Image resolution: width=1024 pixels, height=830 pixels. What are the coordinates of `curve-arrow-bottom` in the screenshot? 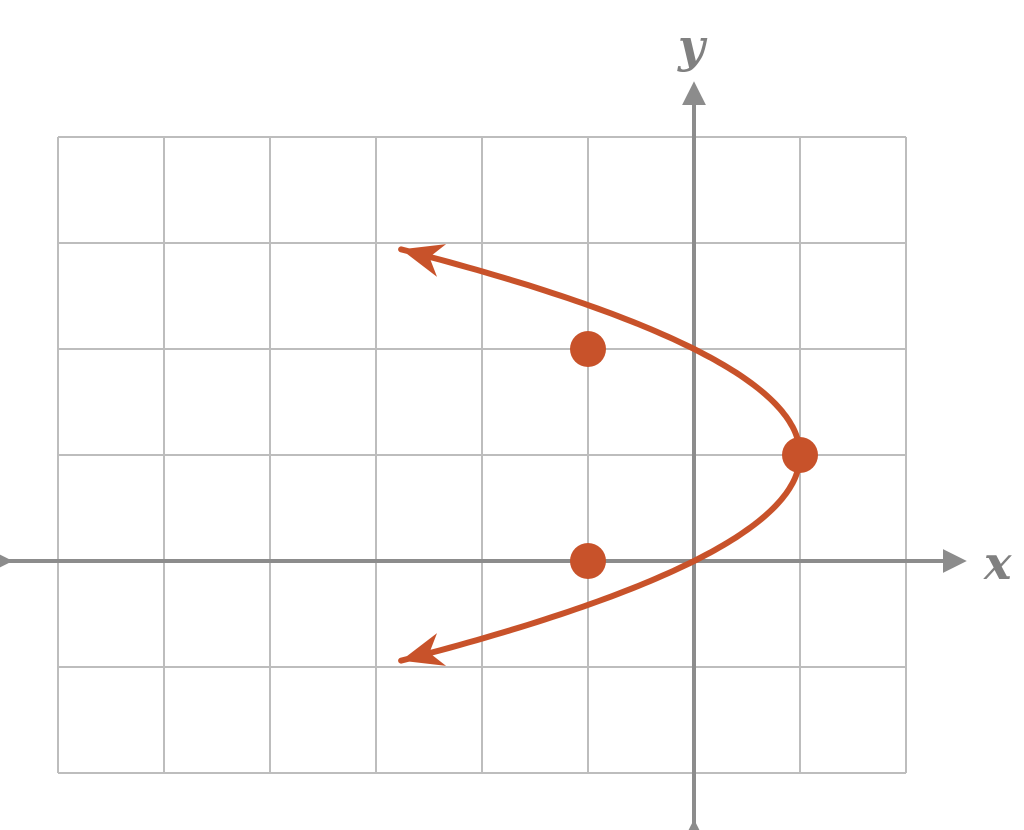 It's located at (424, 649).